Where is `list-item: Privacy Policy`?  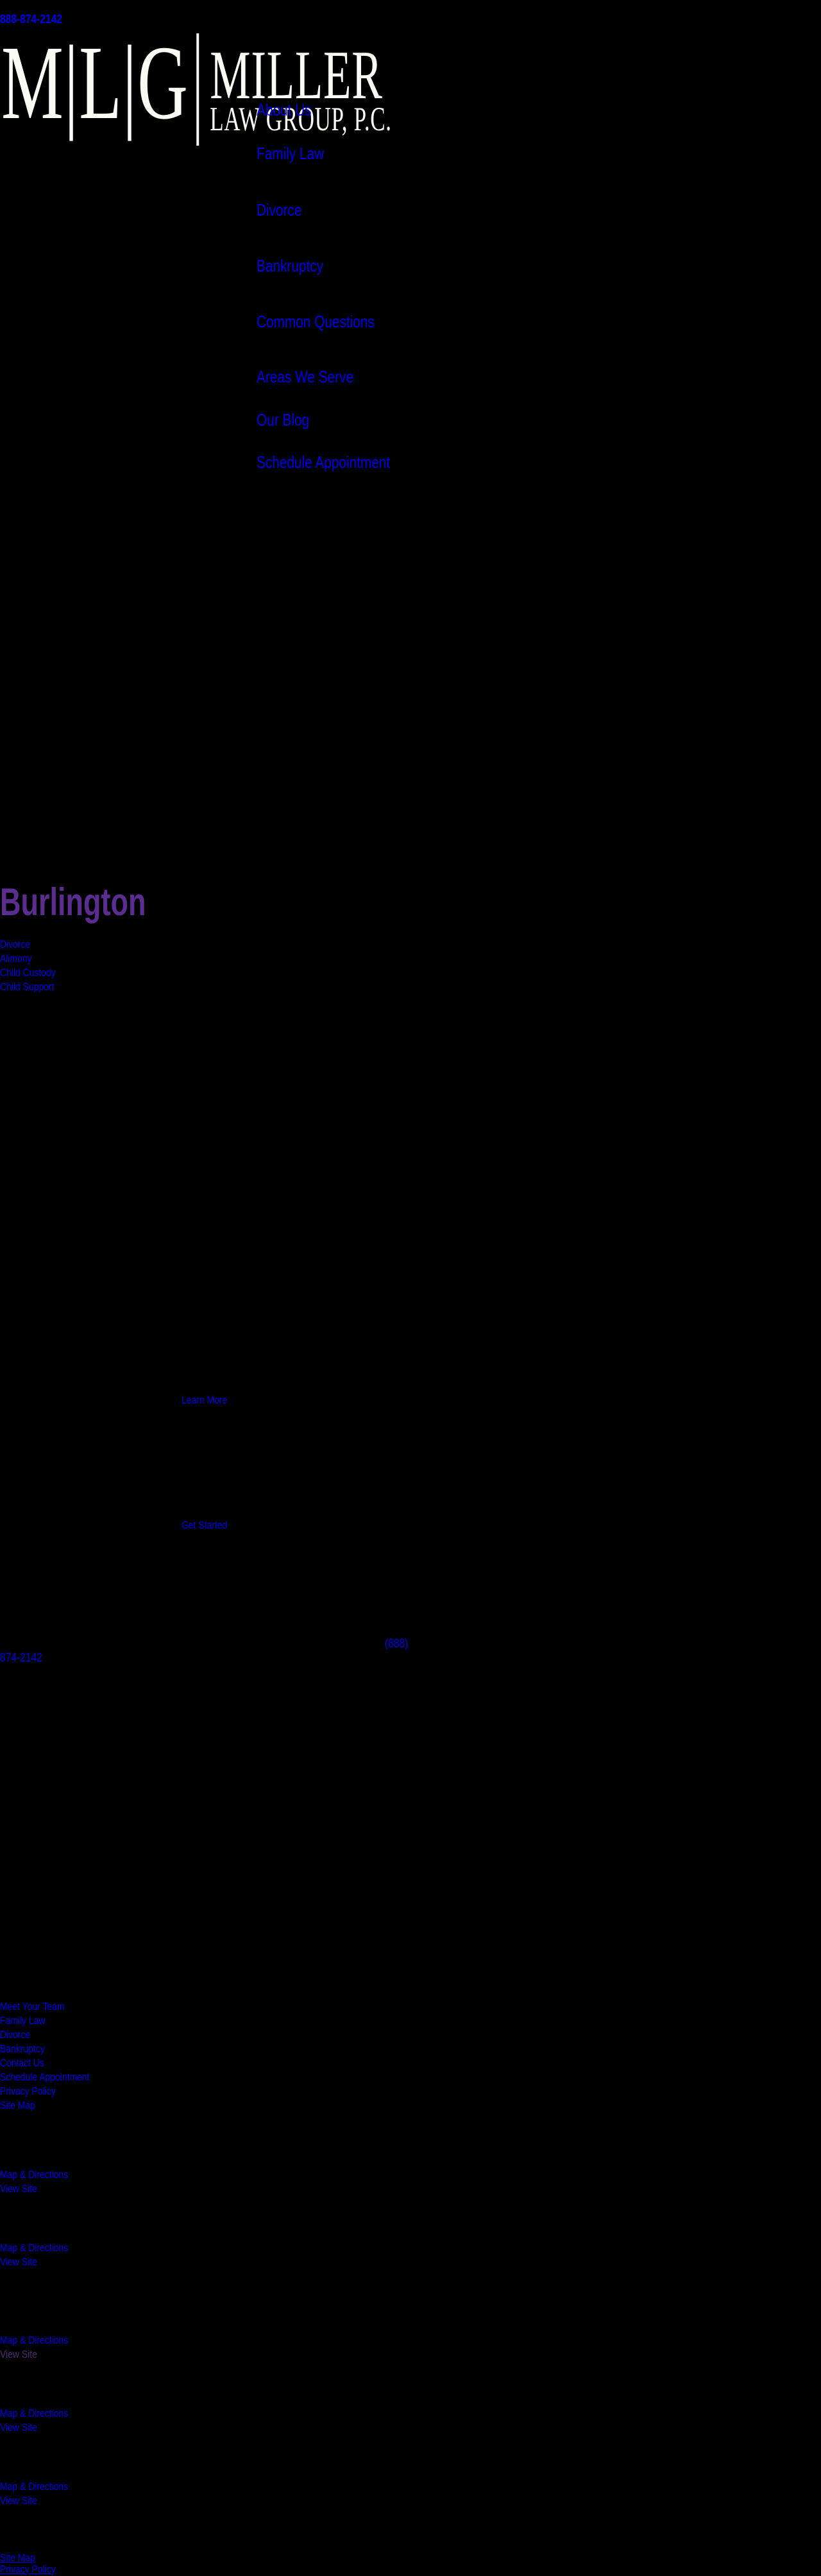 list-item: Privacy Policy is located at coordinates (54, 2091).